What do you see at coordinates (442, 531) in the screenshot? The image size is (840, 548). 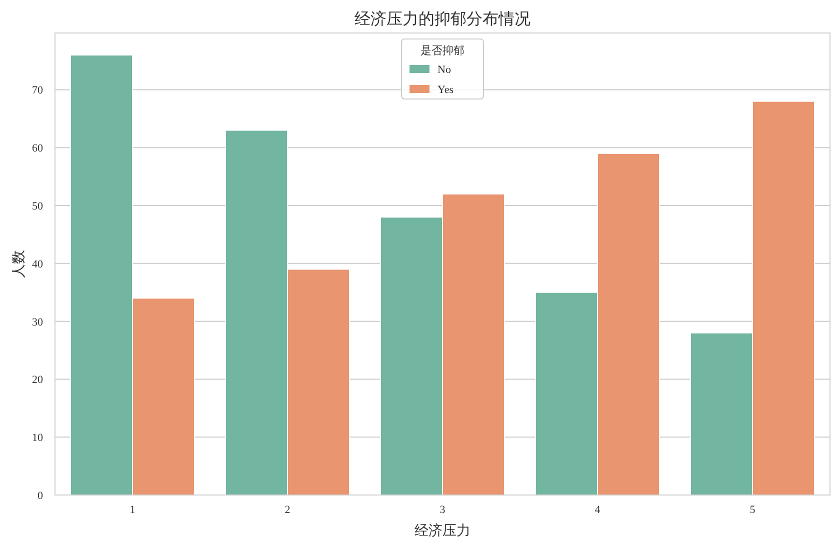 I see `x-axis-title: 经济压力` at bounding box center [442, 531].